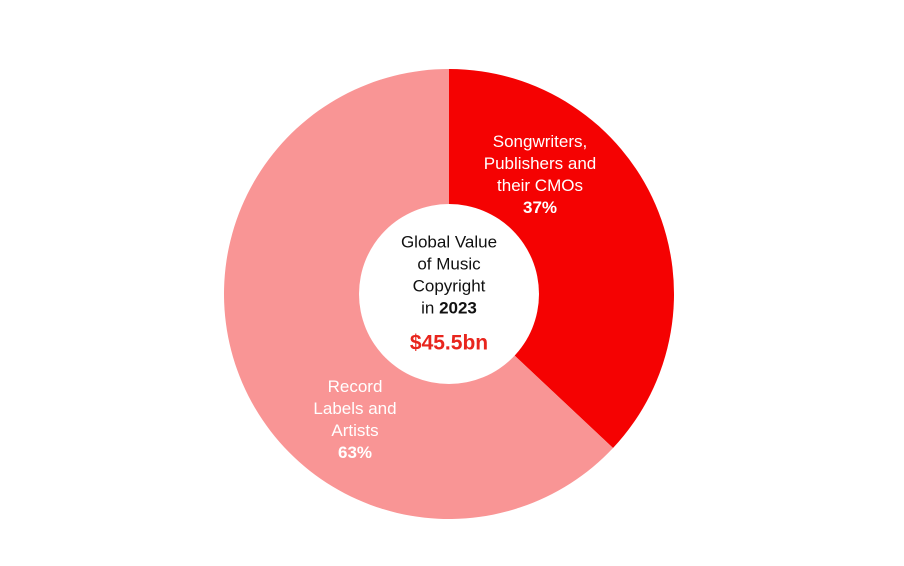 Image resolution: width=904 pixels, height=566 pixels. I want to click on category-label: Songwriters, Publishers and their CMOs, so click(540, 163).